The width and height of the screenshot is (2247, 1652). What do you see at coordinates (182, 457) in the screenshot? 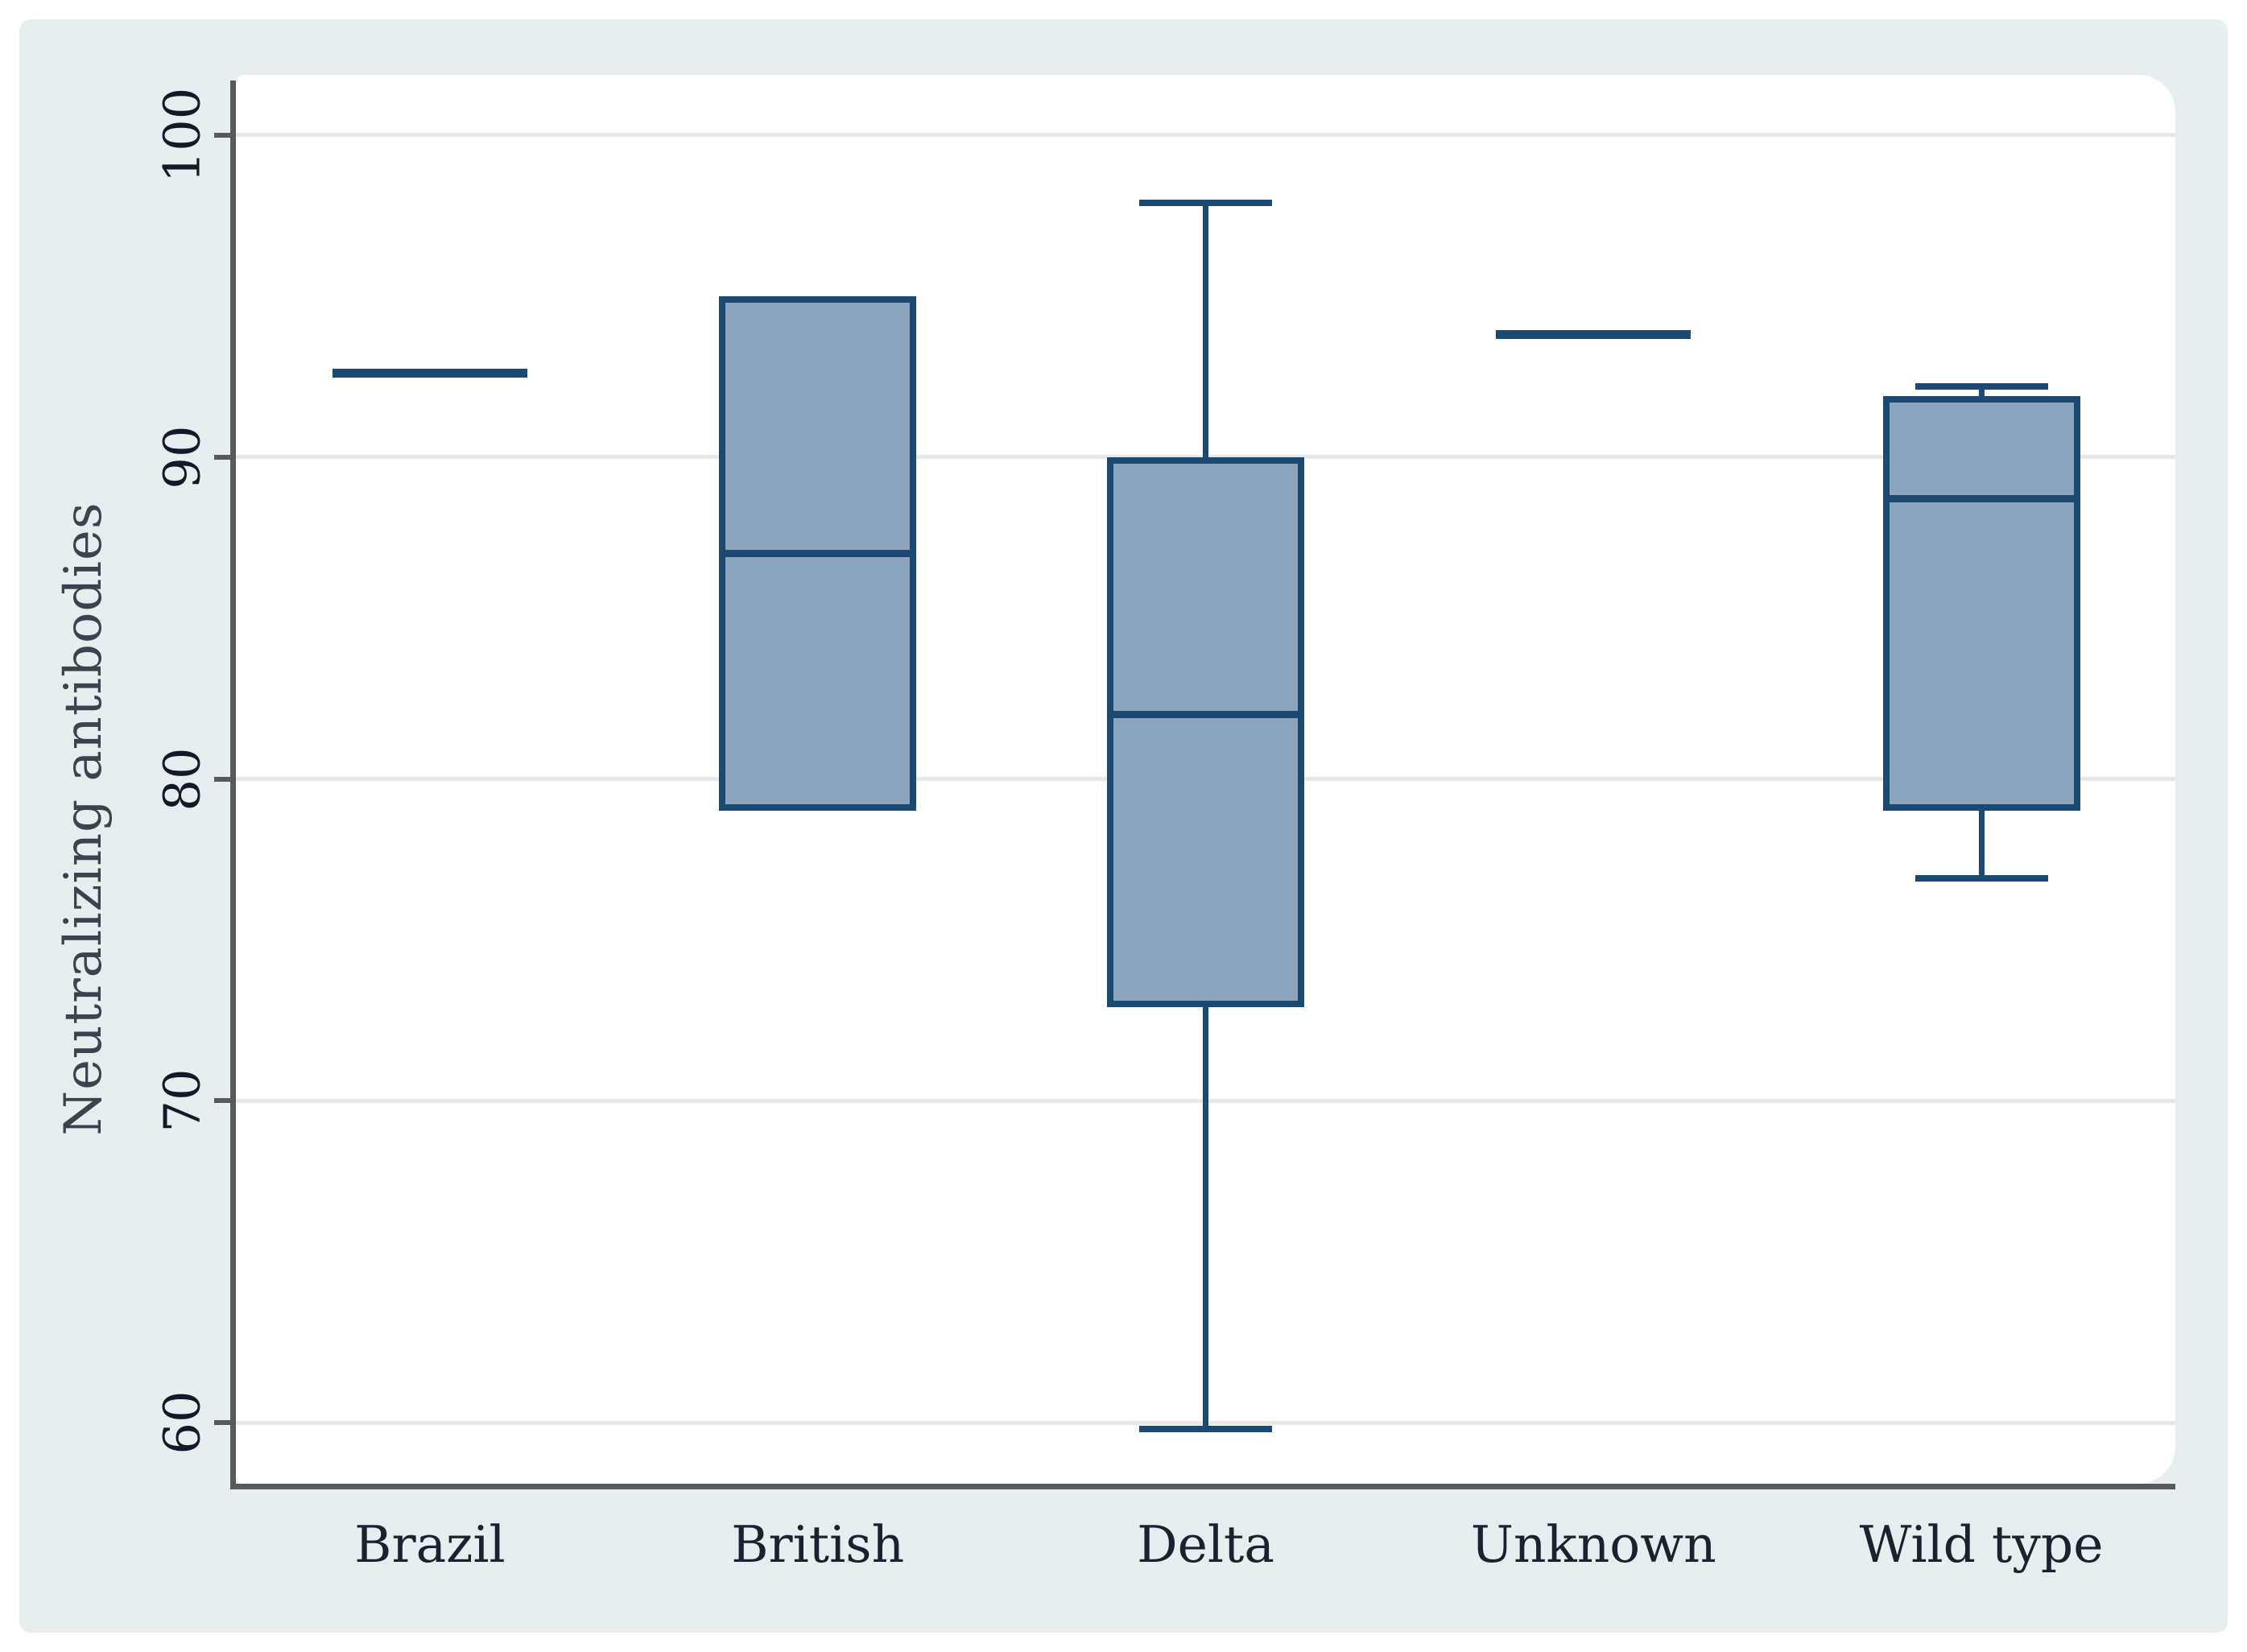
I see `y-tick-label-90: 90` at bounding box center [182, 457].